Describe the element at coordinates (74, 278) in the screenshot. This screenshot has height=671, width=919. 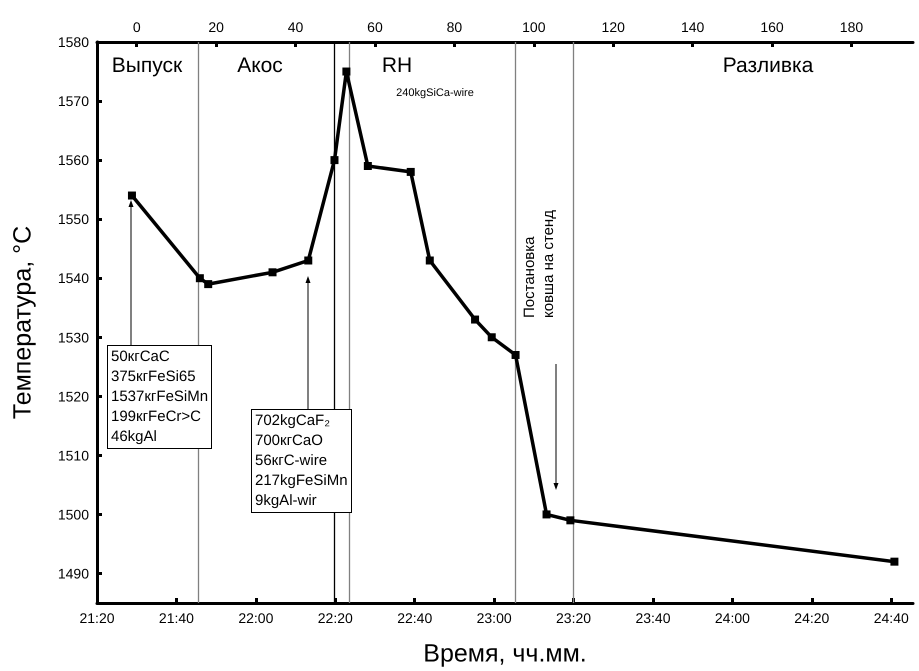
I see `y-tick-label: 1540` at that location.